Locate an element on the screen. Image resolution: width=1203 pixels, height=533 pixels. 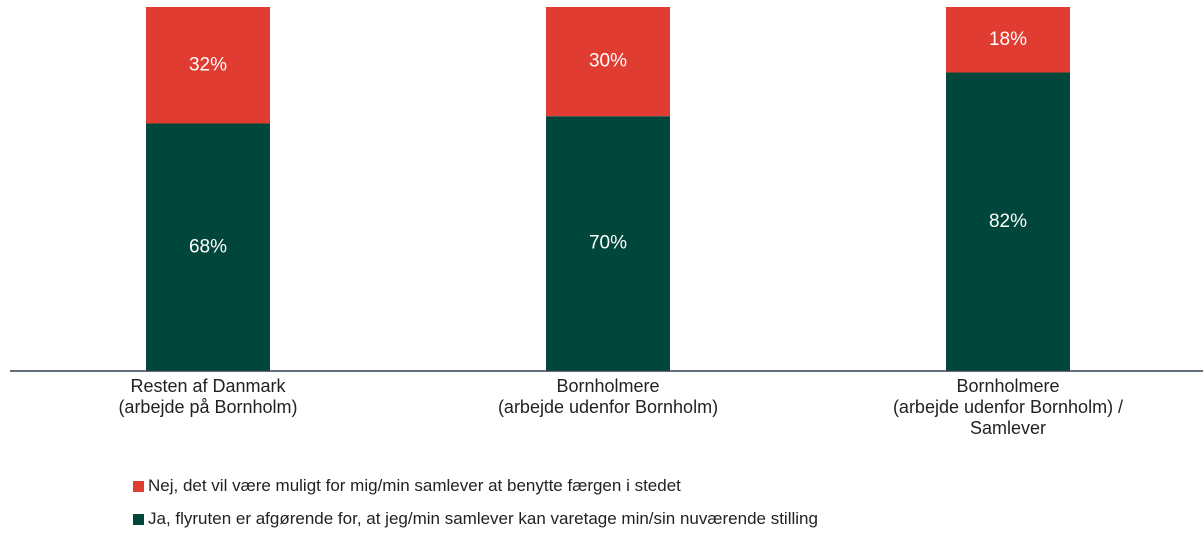
data-label: 18% is located at coordinates (1008, 39).